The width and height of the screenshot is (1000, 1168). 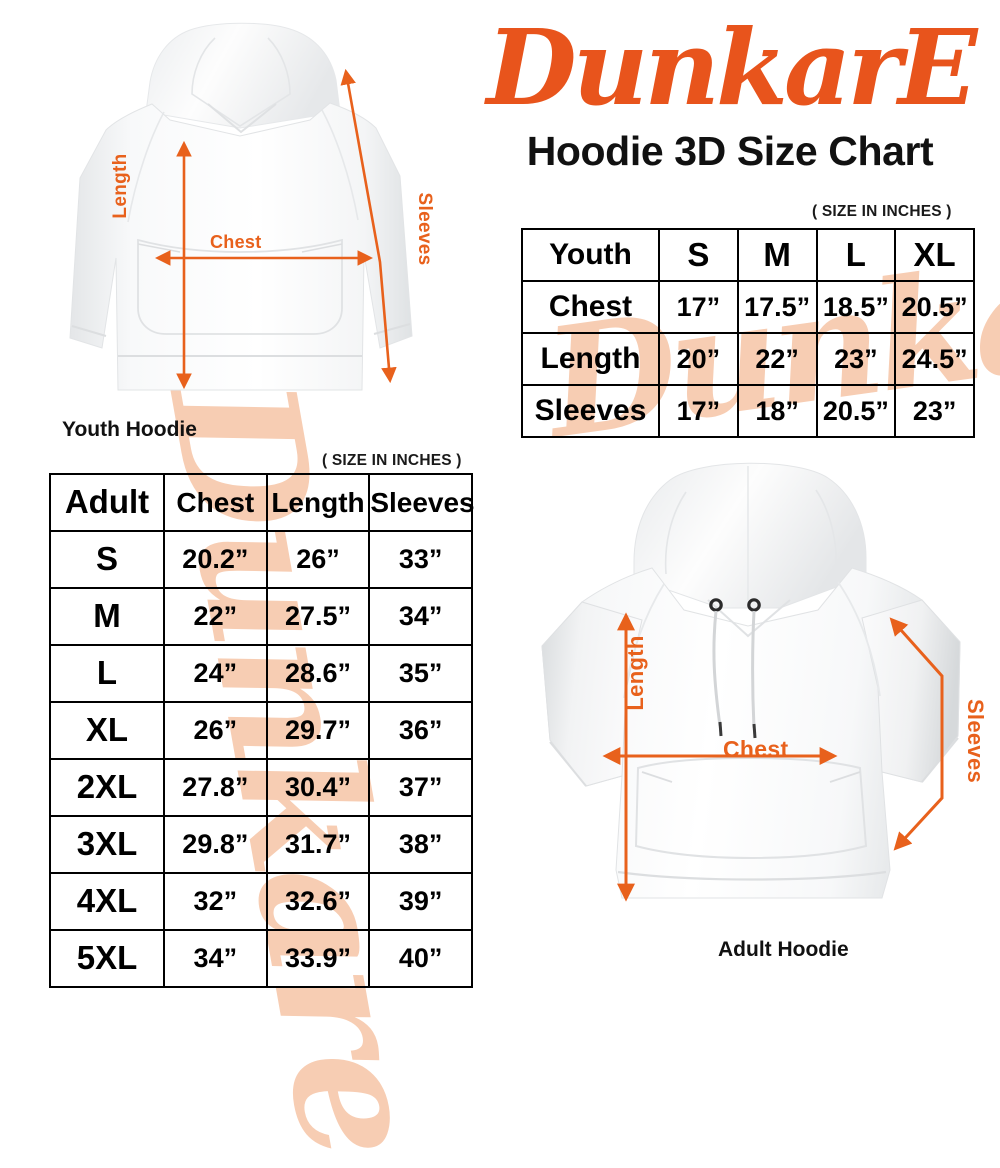 I want to click on adult-sleeves-label: Sleeves, so click(x=975, y=741).